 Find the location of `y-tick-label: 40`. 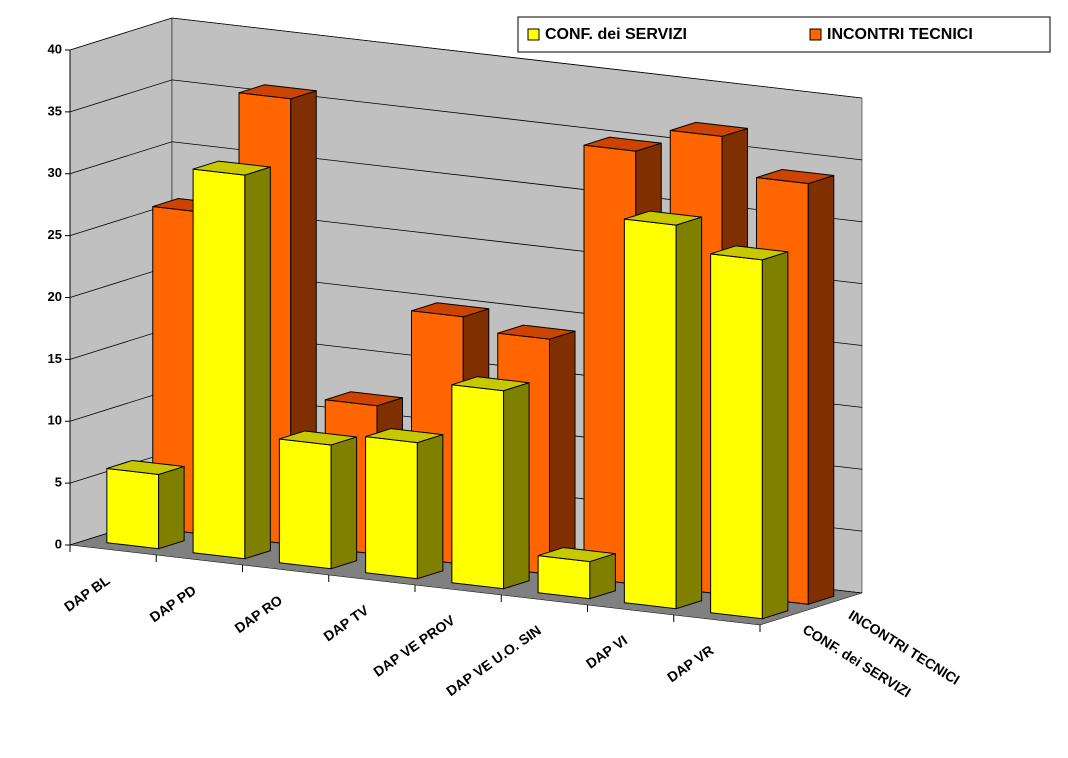

y-tick-label: 40 is located at coordinates (55, 48).